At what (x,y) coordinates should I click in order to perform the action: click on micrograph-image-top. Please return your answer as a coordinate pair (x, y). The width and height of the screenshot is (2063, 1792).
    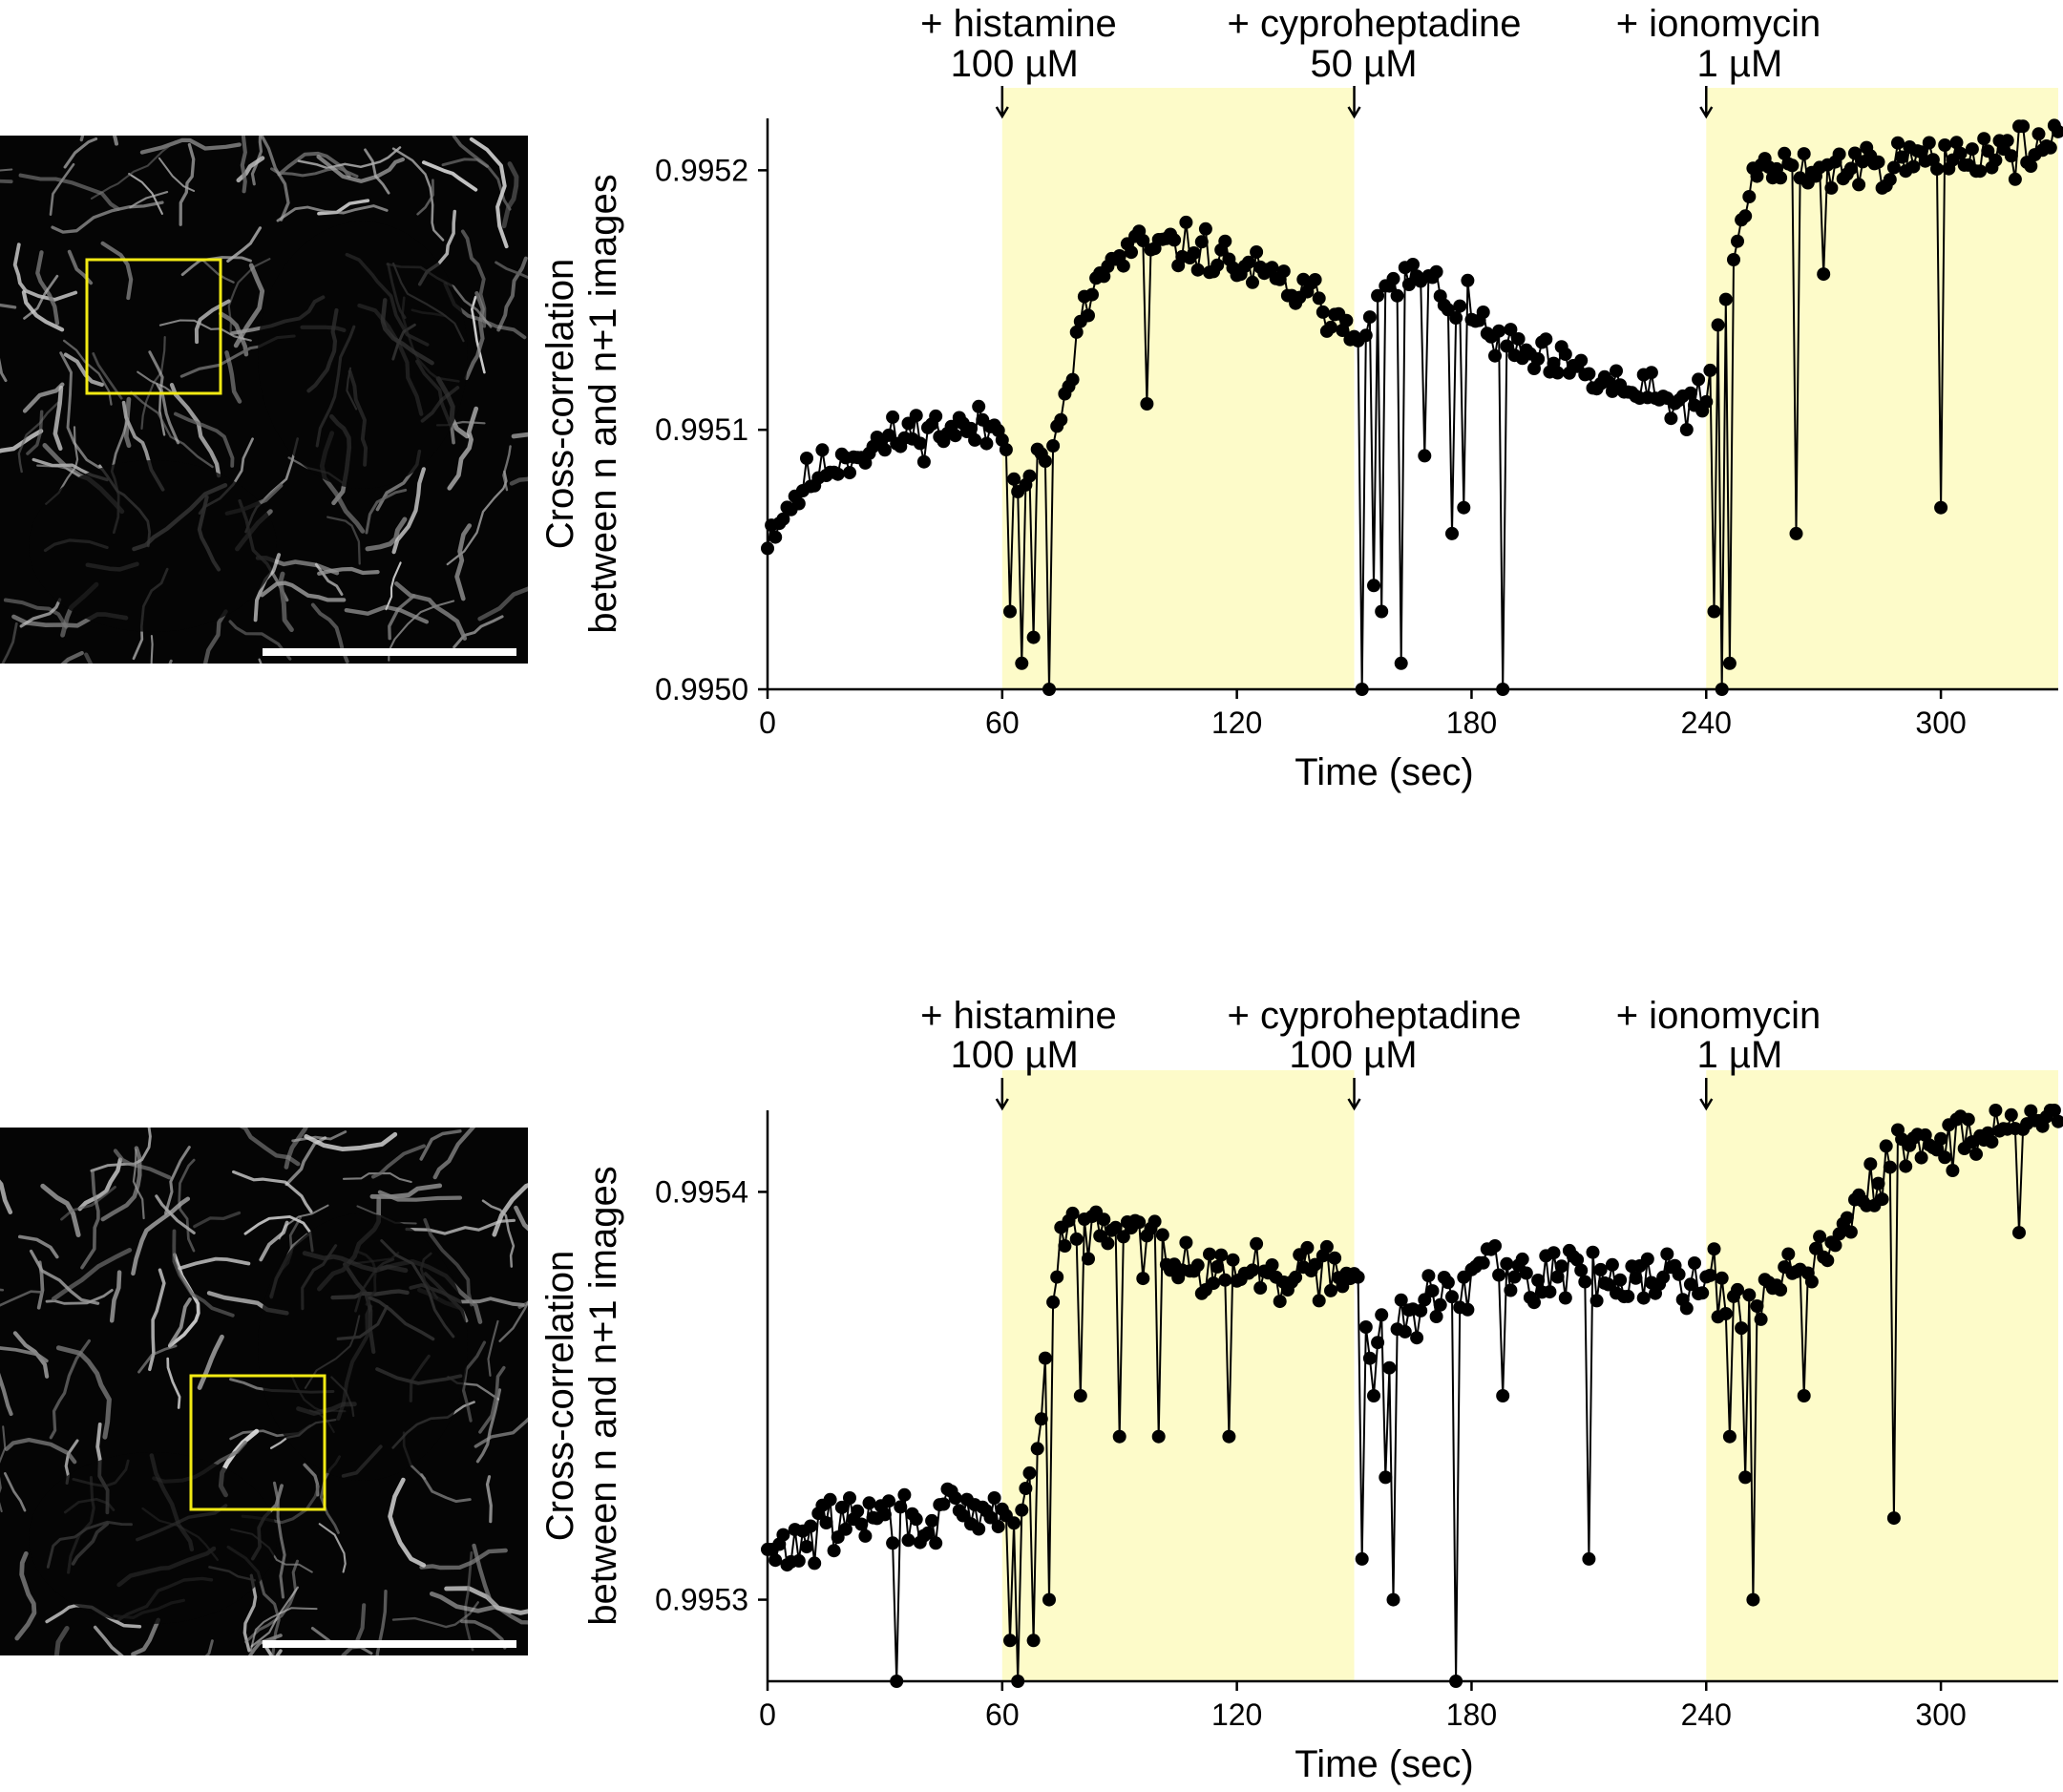
    Looking at the image, I should click on (264, 400).